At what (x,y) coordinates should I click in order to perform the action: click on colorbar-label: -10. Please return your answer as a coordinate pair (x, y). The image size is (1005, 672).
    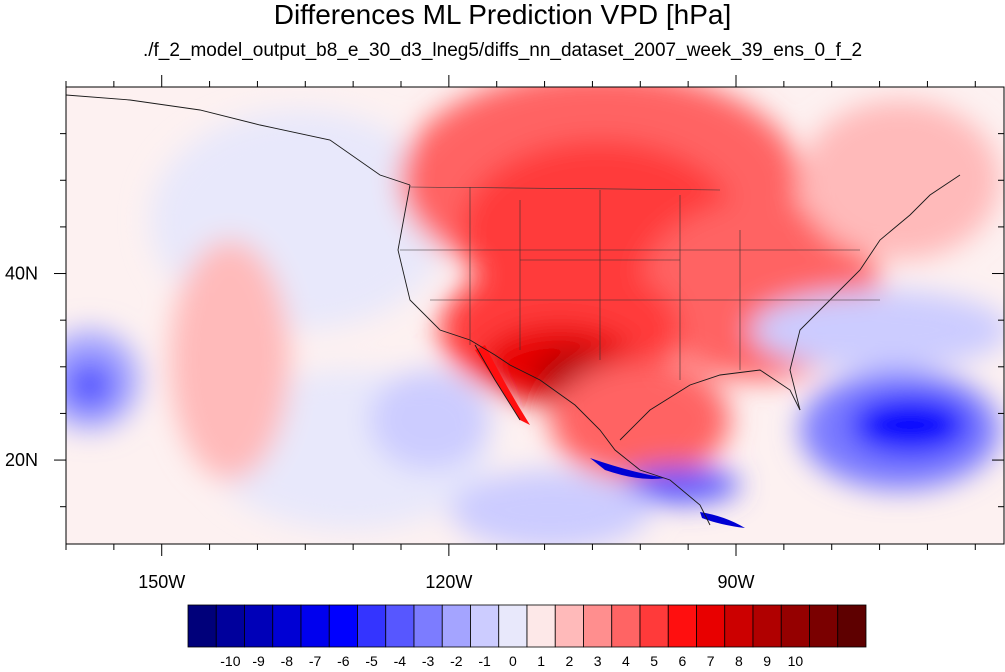
    Looking at the image, I should click on (230, 661).